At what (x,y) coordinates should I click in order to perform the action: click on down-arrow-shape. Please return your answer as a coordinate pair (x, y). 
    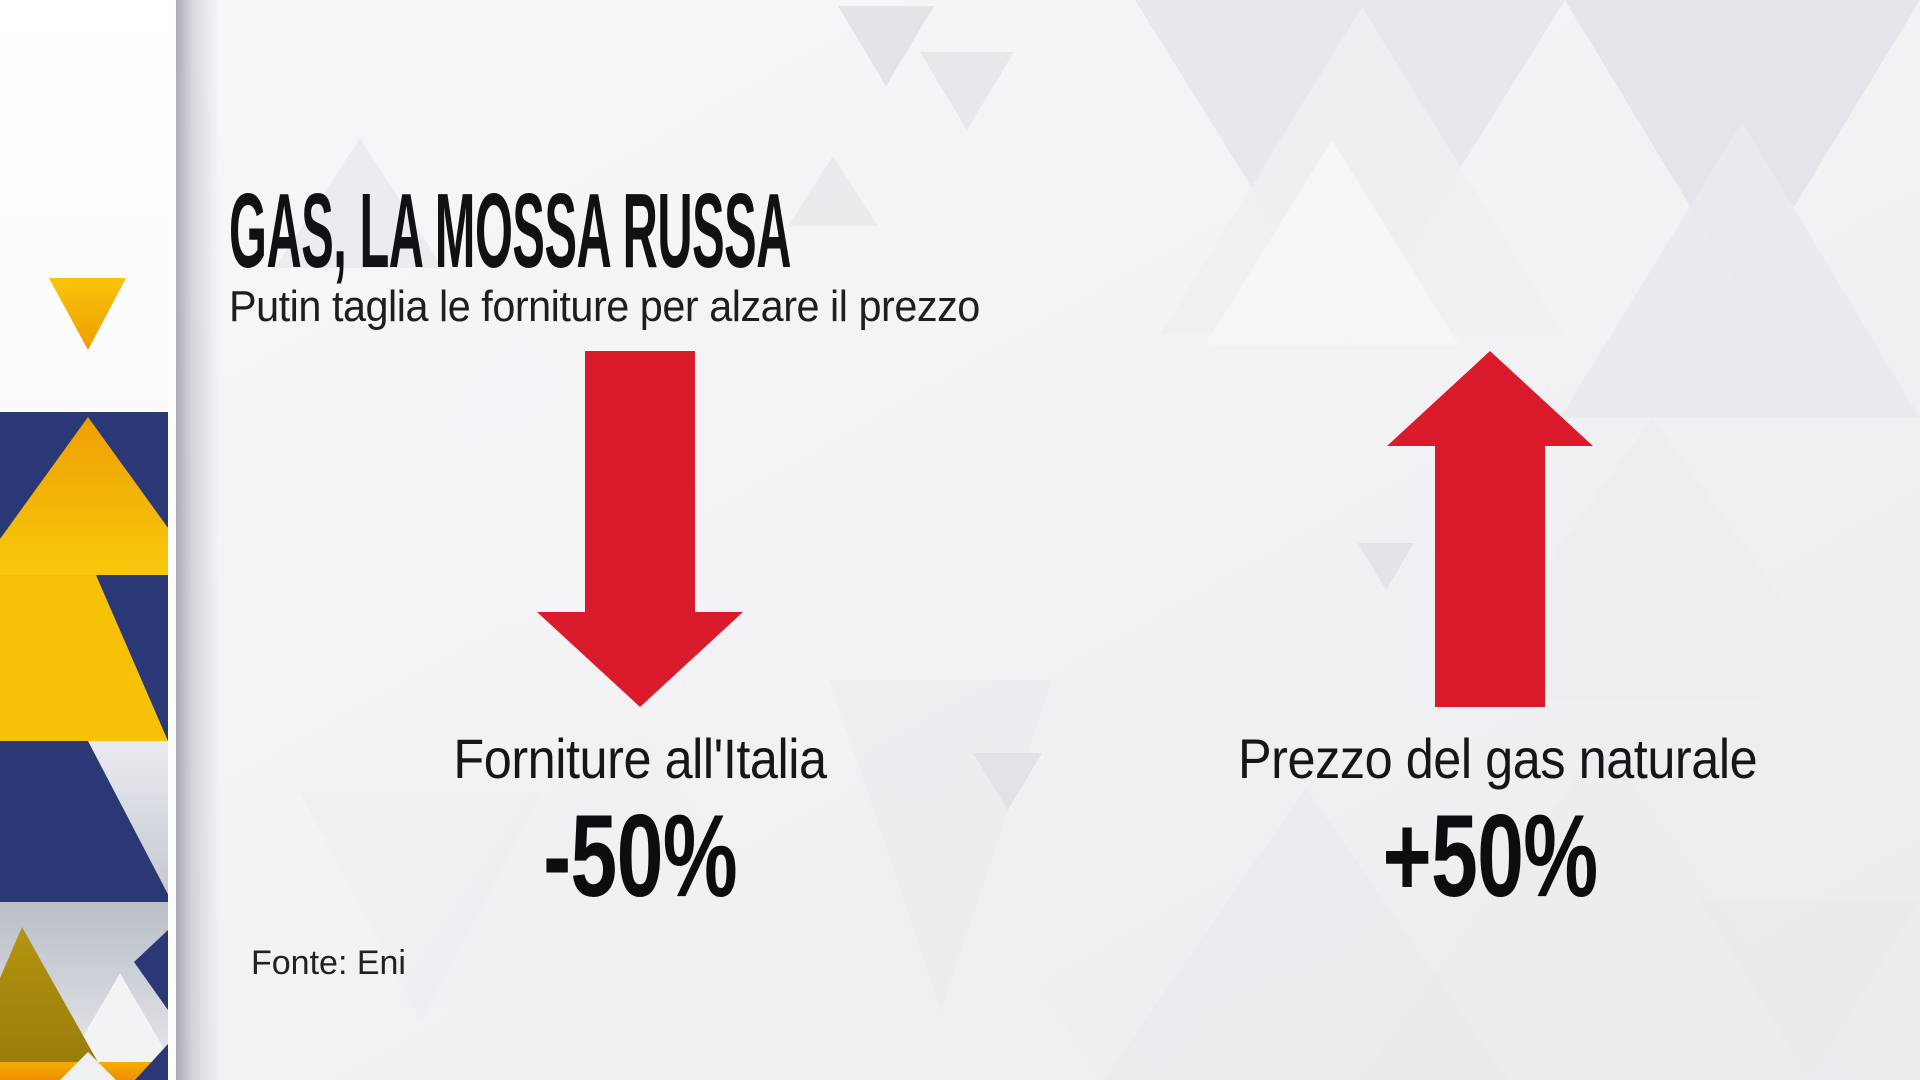
    Looking at the image, I should click on (640, 529).